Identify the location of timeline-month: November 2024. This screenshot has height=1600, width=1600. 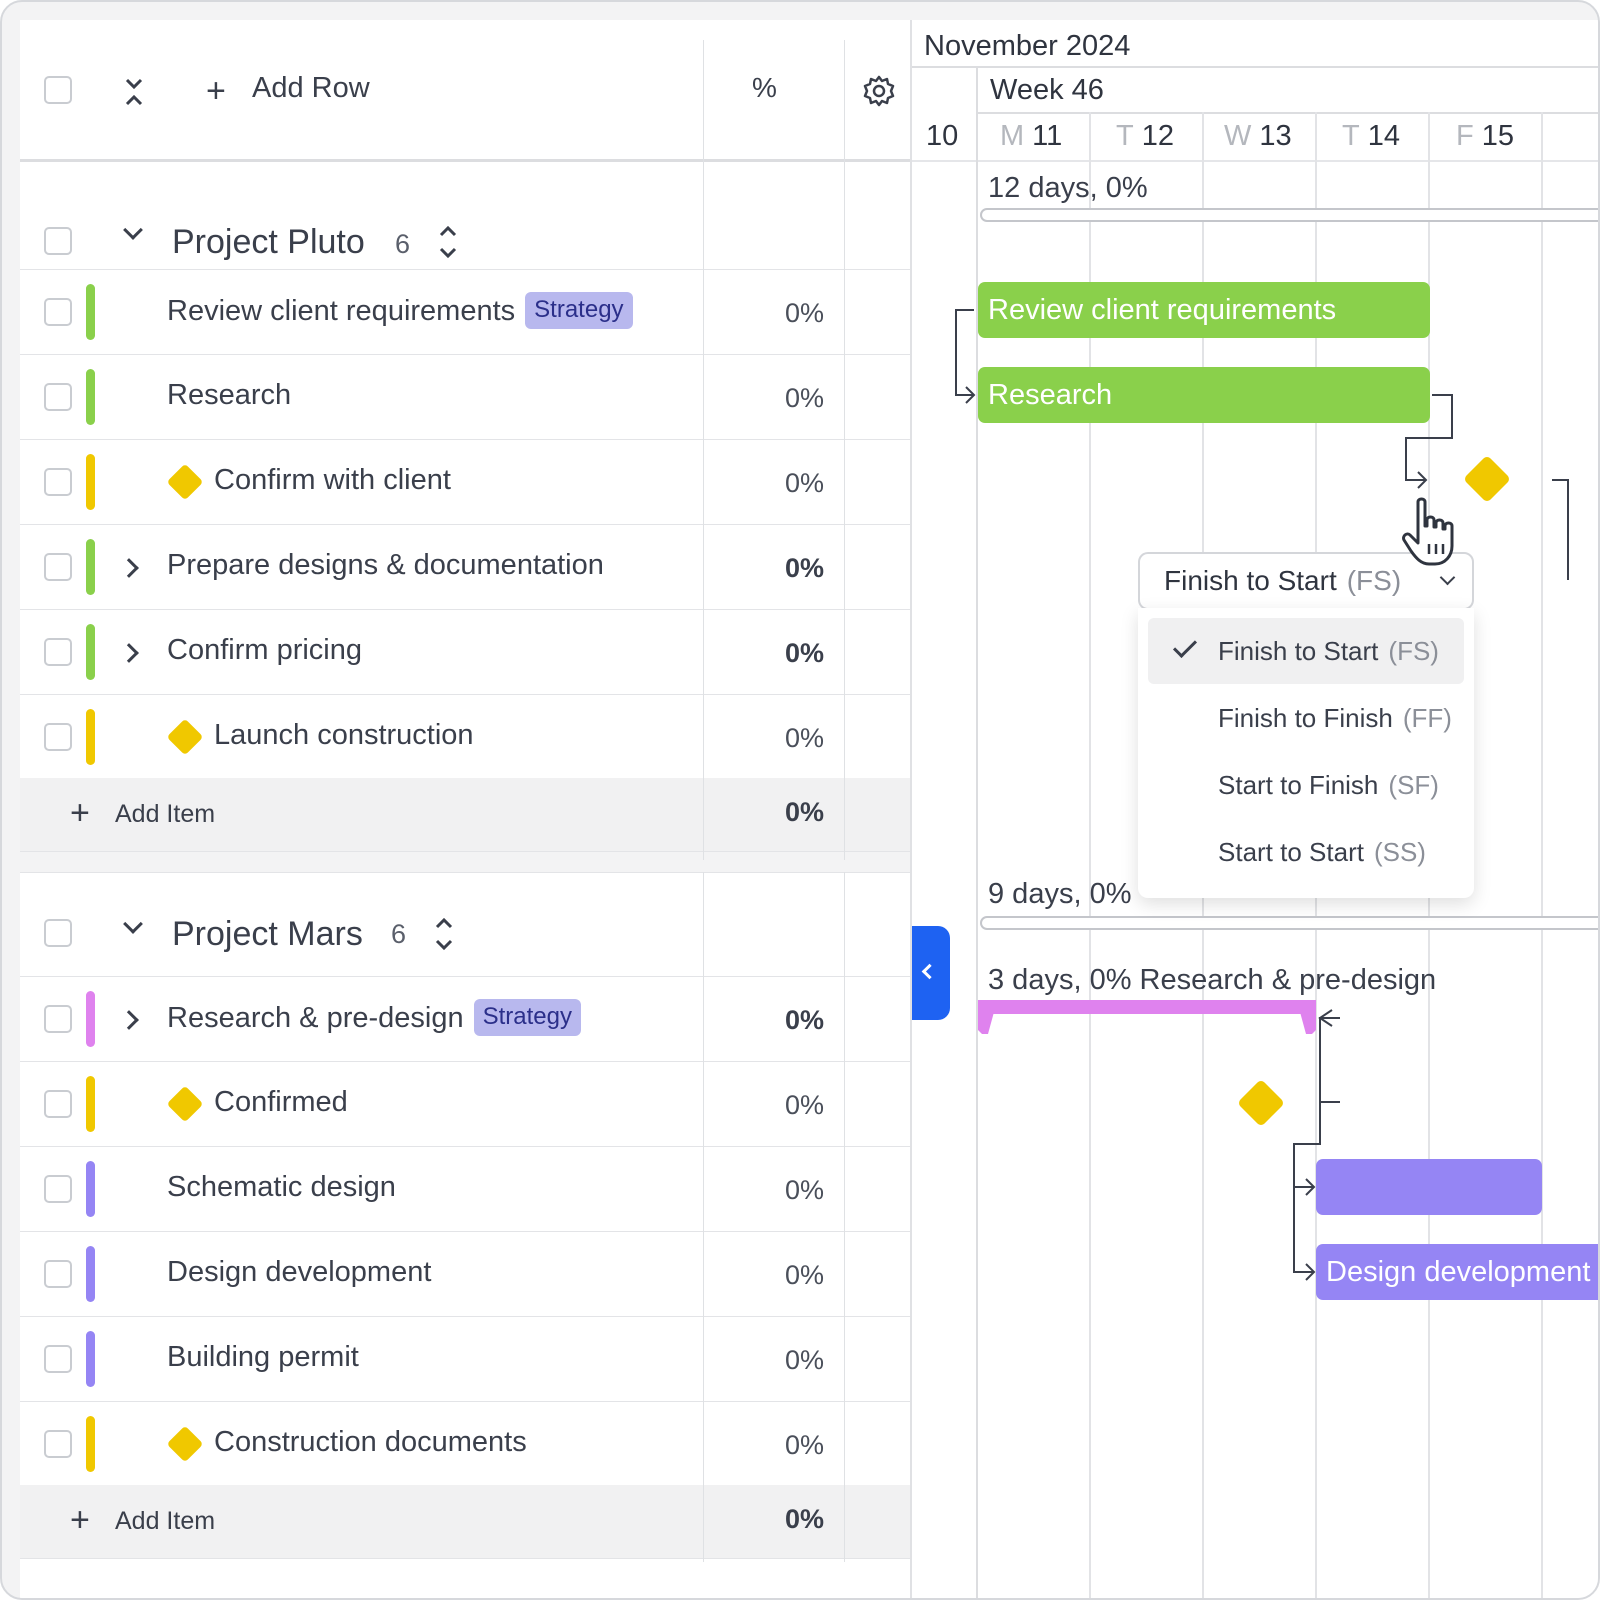
(1027, 46).